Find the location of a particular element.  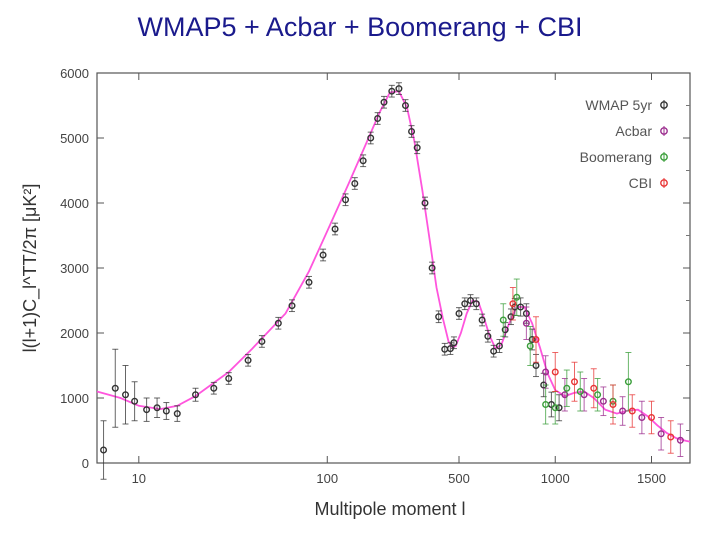

series-acbar is located at coordinates (603, 381).